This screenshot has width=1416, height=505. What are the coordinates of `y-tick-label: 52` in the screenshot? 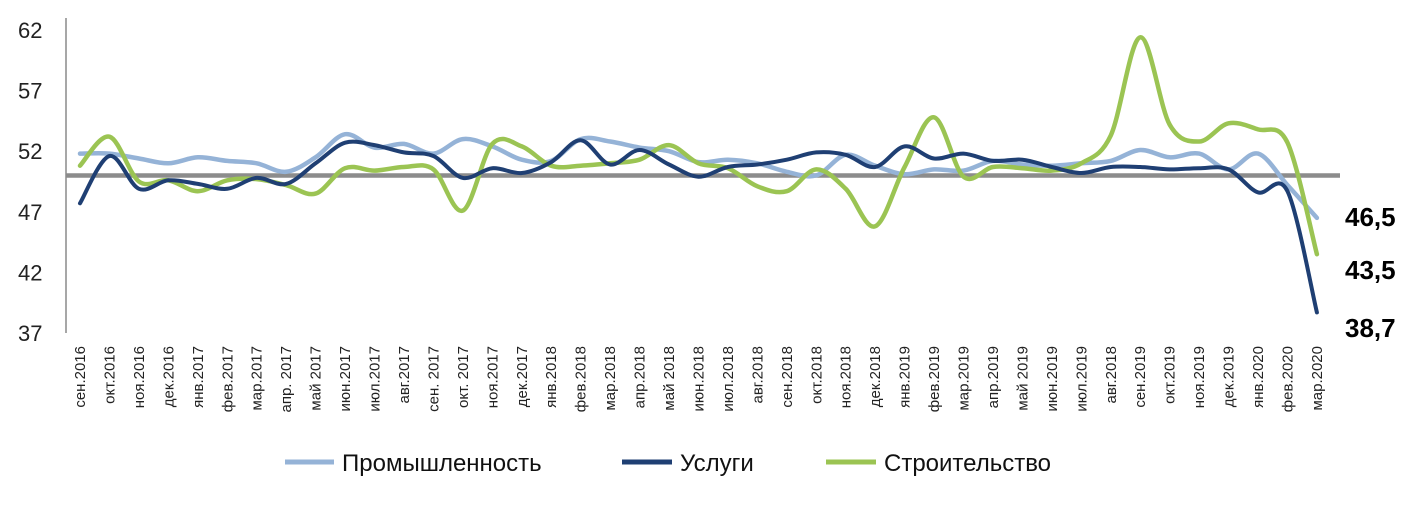 It's located at (30, 151).